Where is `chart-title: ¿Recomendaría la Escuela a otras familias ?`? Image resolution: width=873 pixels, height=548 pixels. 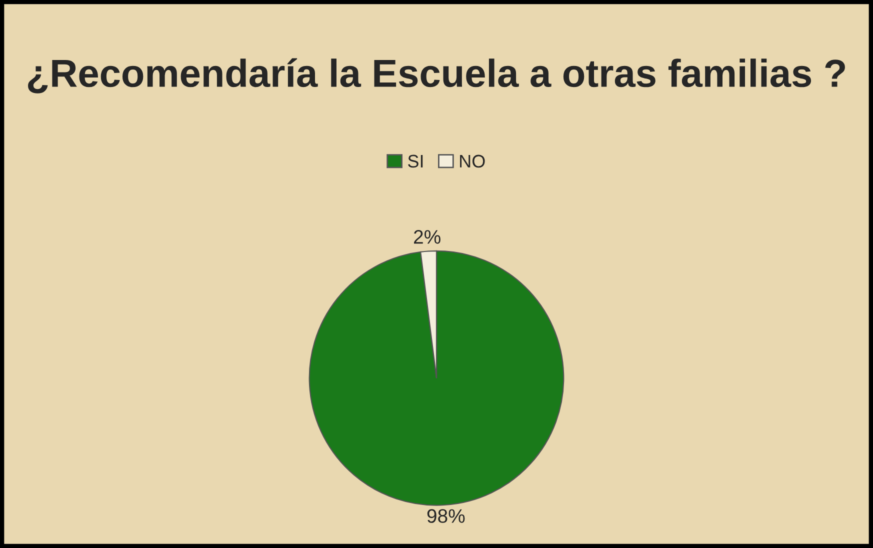 chart-title: ¿Recomendaría la Escuela a otras familias ? is located at coordinates (436, 76).